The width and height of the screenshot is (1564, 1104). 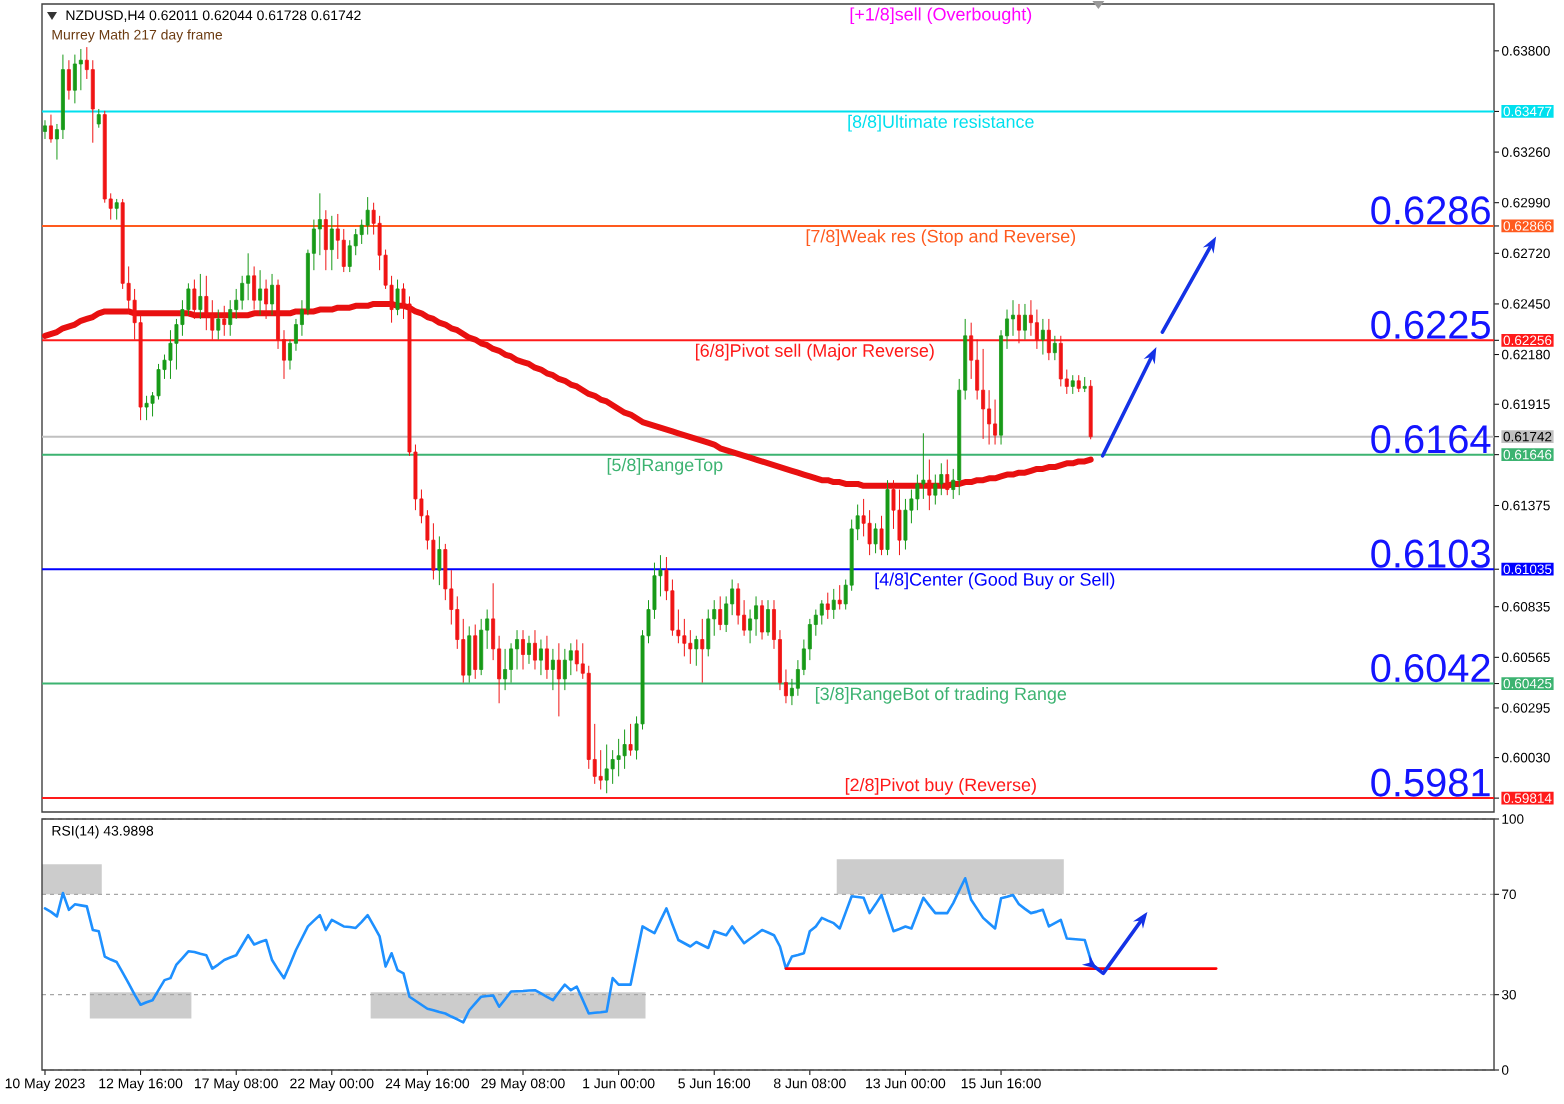 What do you see at coordinates (941, 695) in the screenshot?
I see `ref-line-label: [3/8]RangeBot of trading Range` at bounding box center [941, 695].